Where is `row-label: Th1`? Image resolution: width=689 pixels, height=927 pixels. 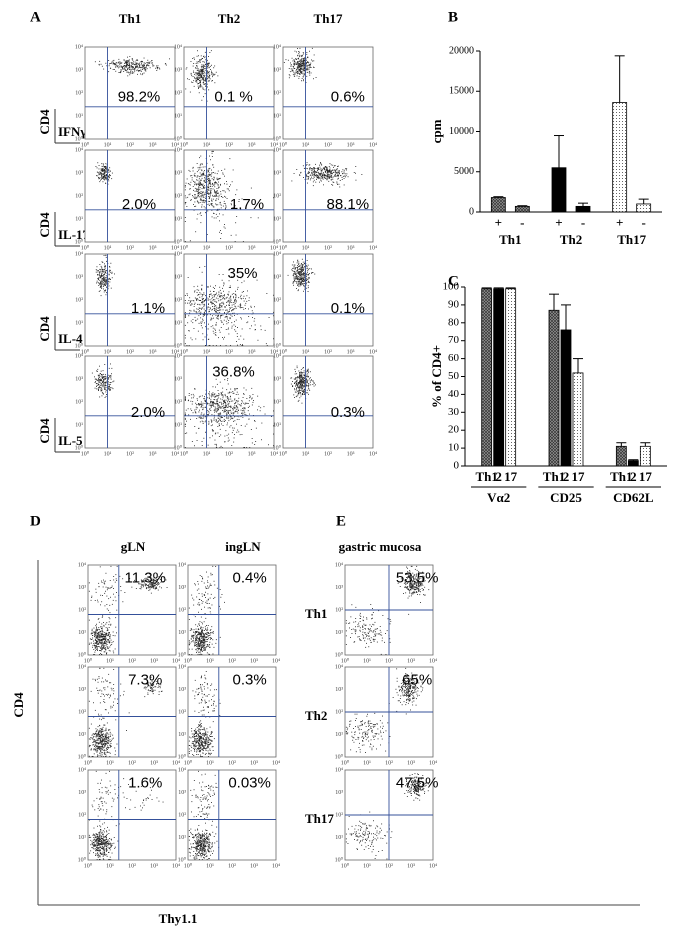
row-label: Th1 is located at coordinates (316, 613).